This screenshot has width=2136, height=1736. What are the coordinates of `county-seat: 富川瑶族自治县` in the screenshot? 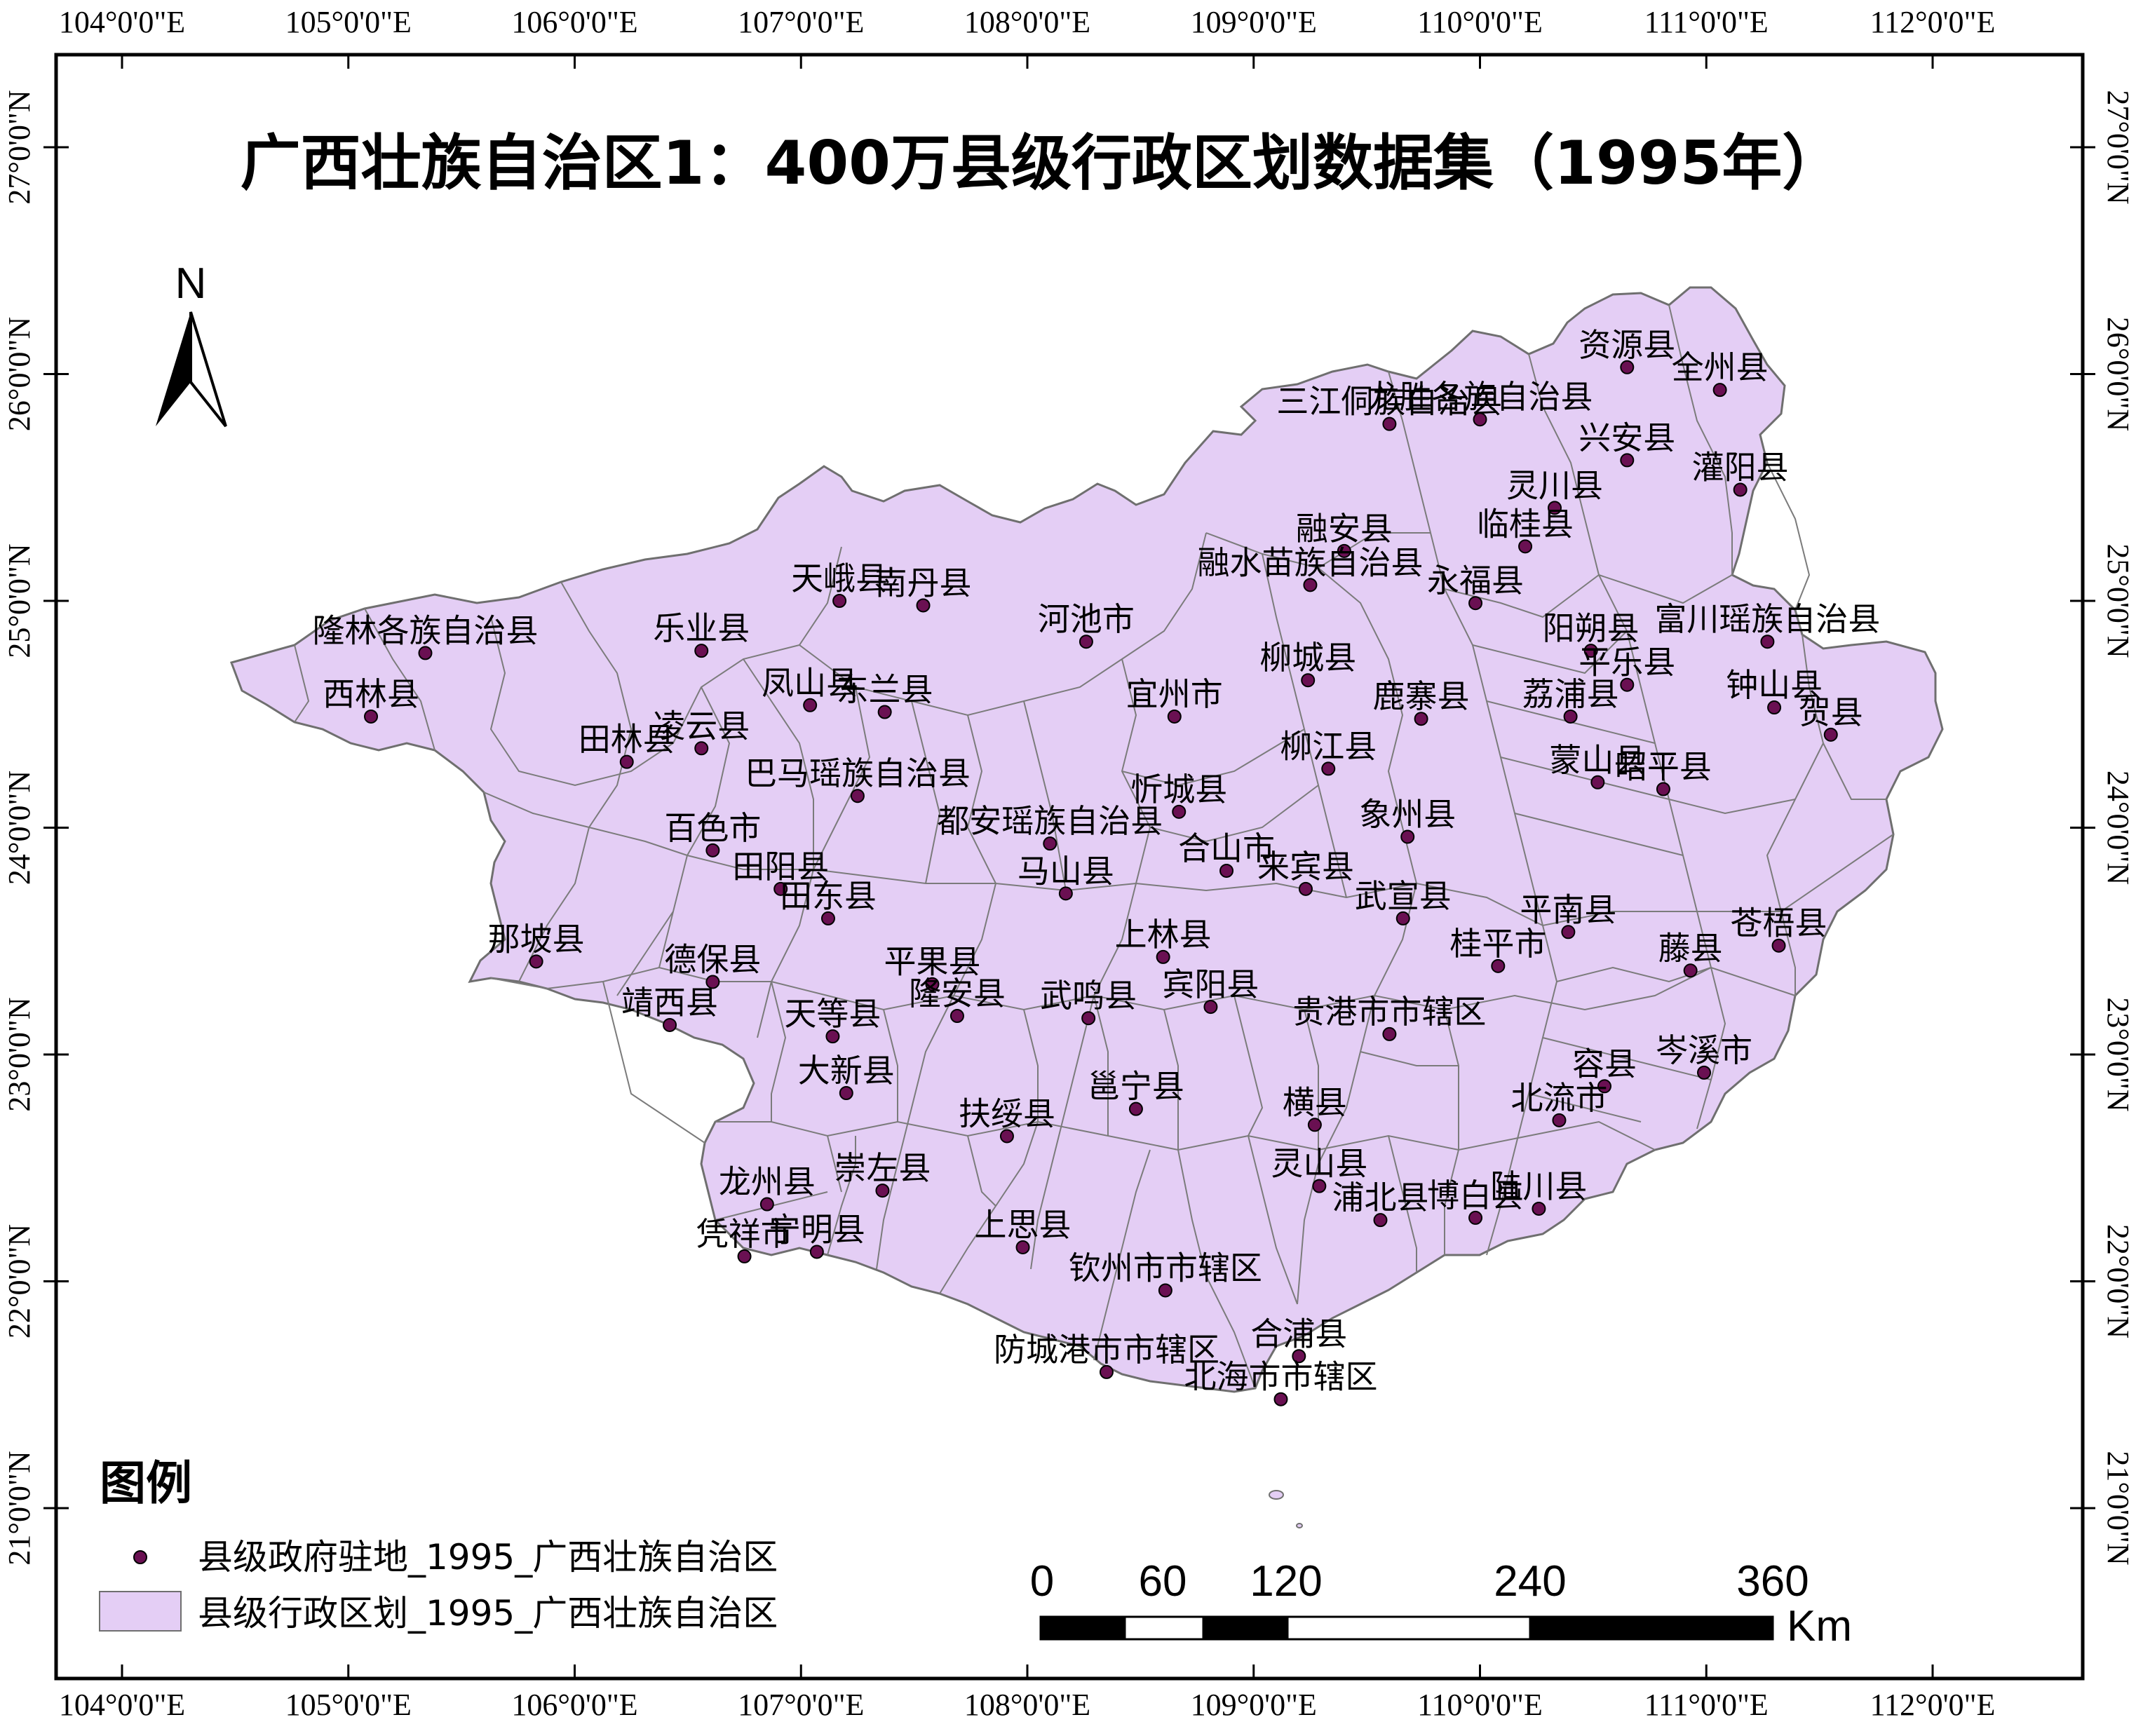 It's located at (1767, 624).